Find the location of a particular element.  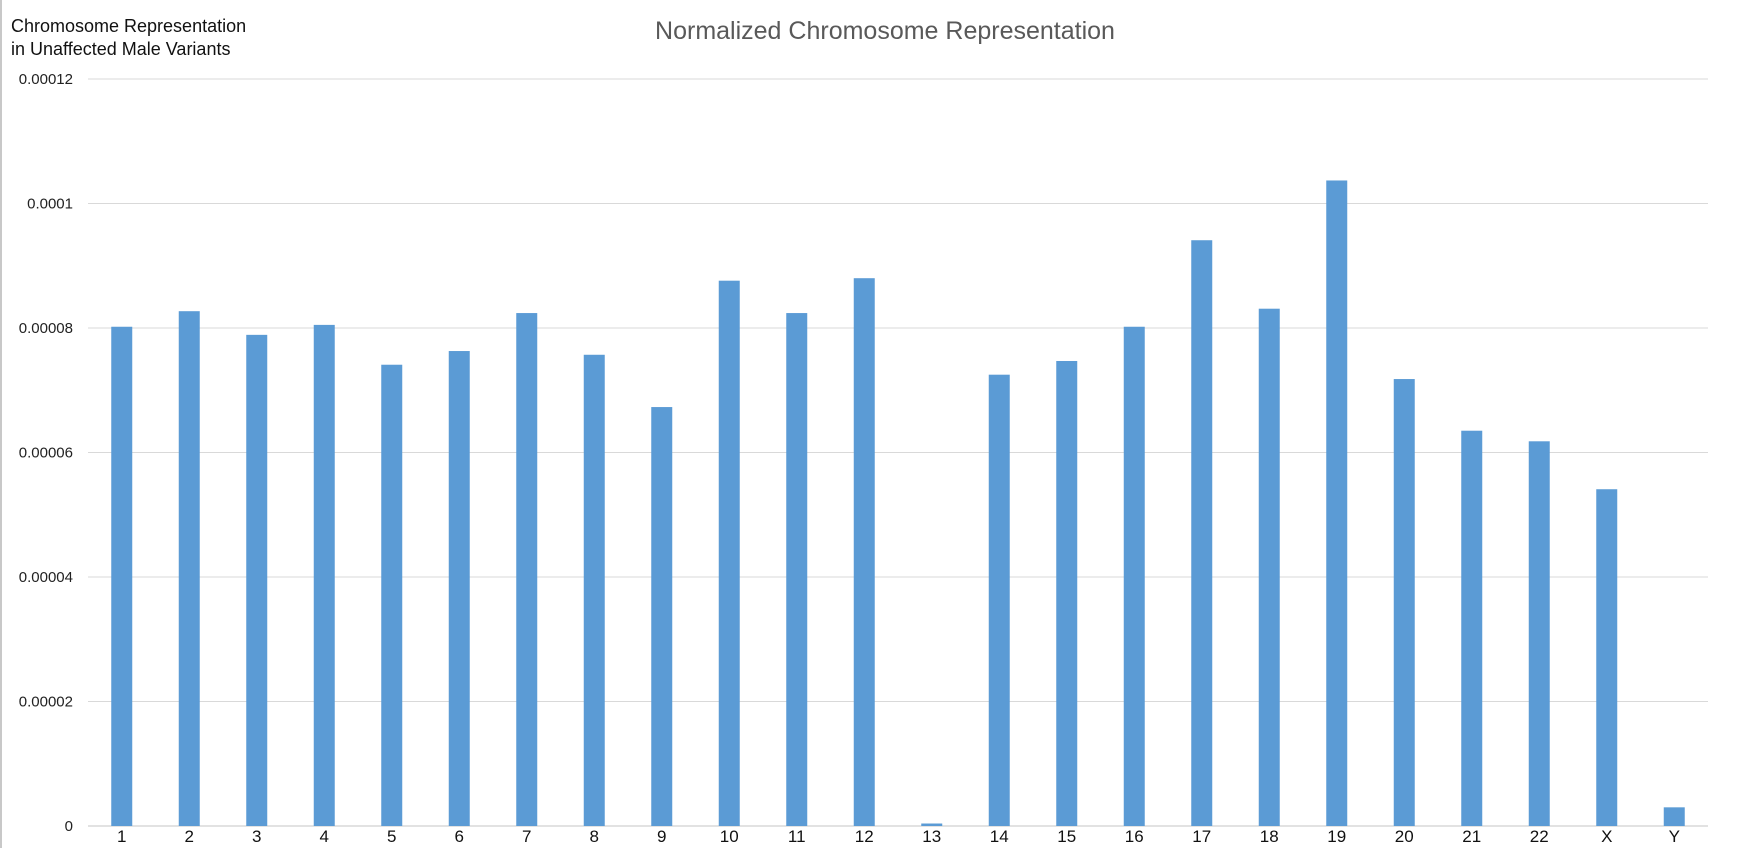

x-tick-label: 12 is located at coordinates (864, 836).